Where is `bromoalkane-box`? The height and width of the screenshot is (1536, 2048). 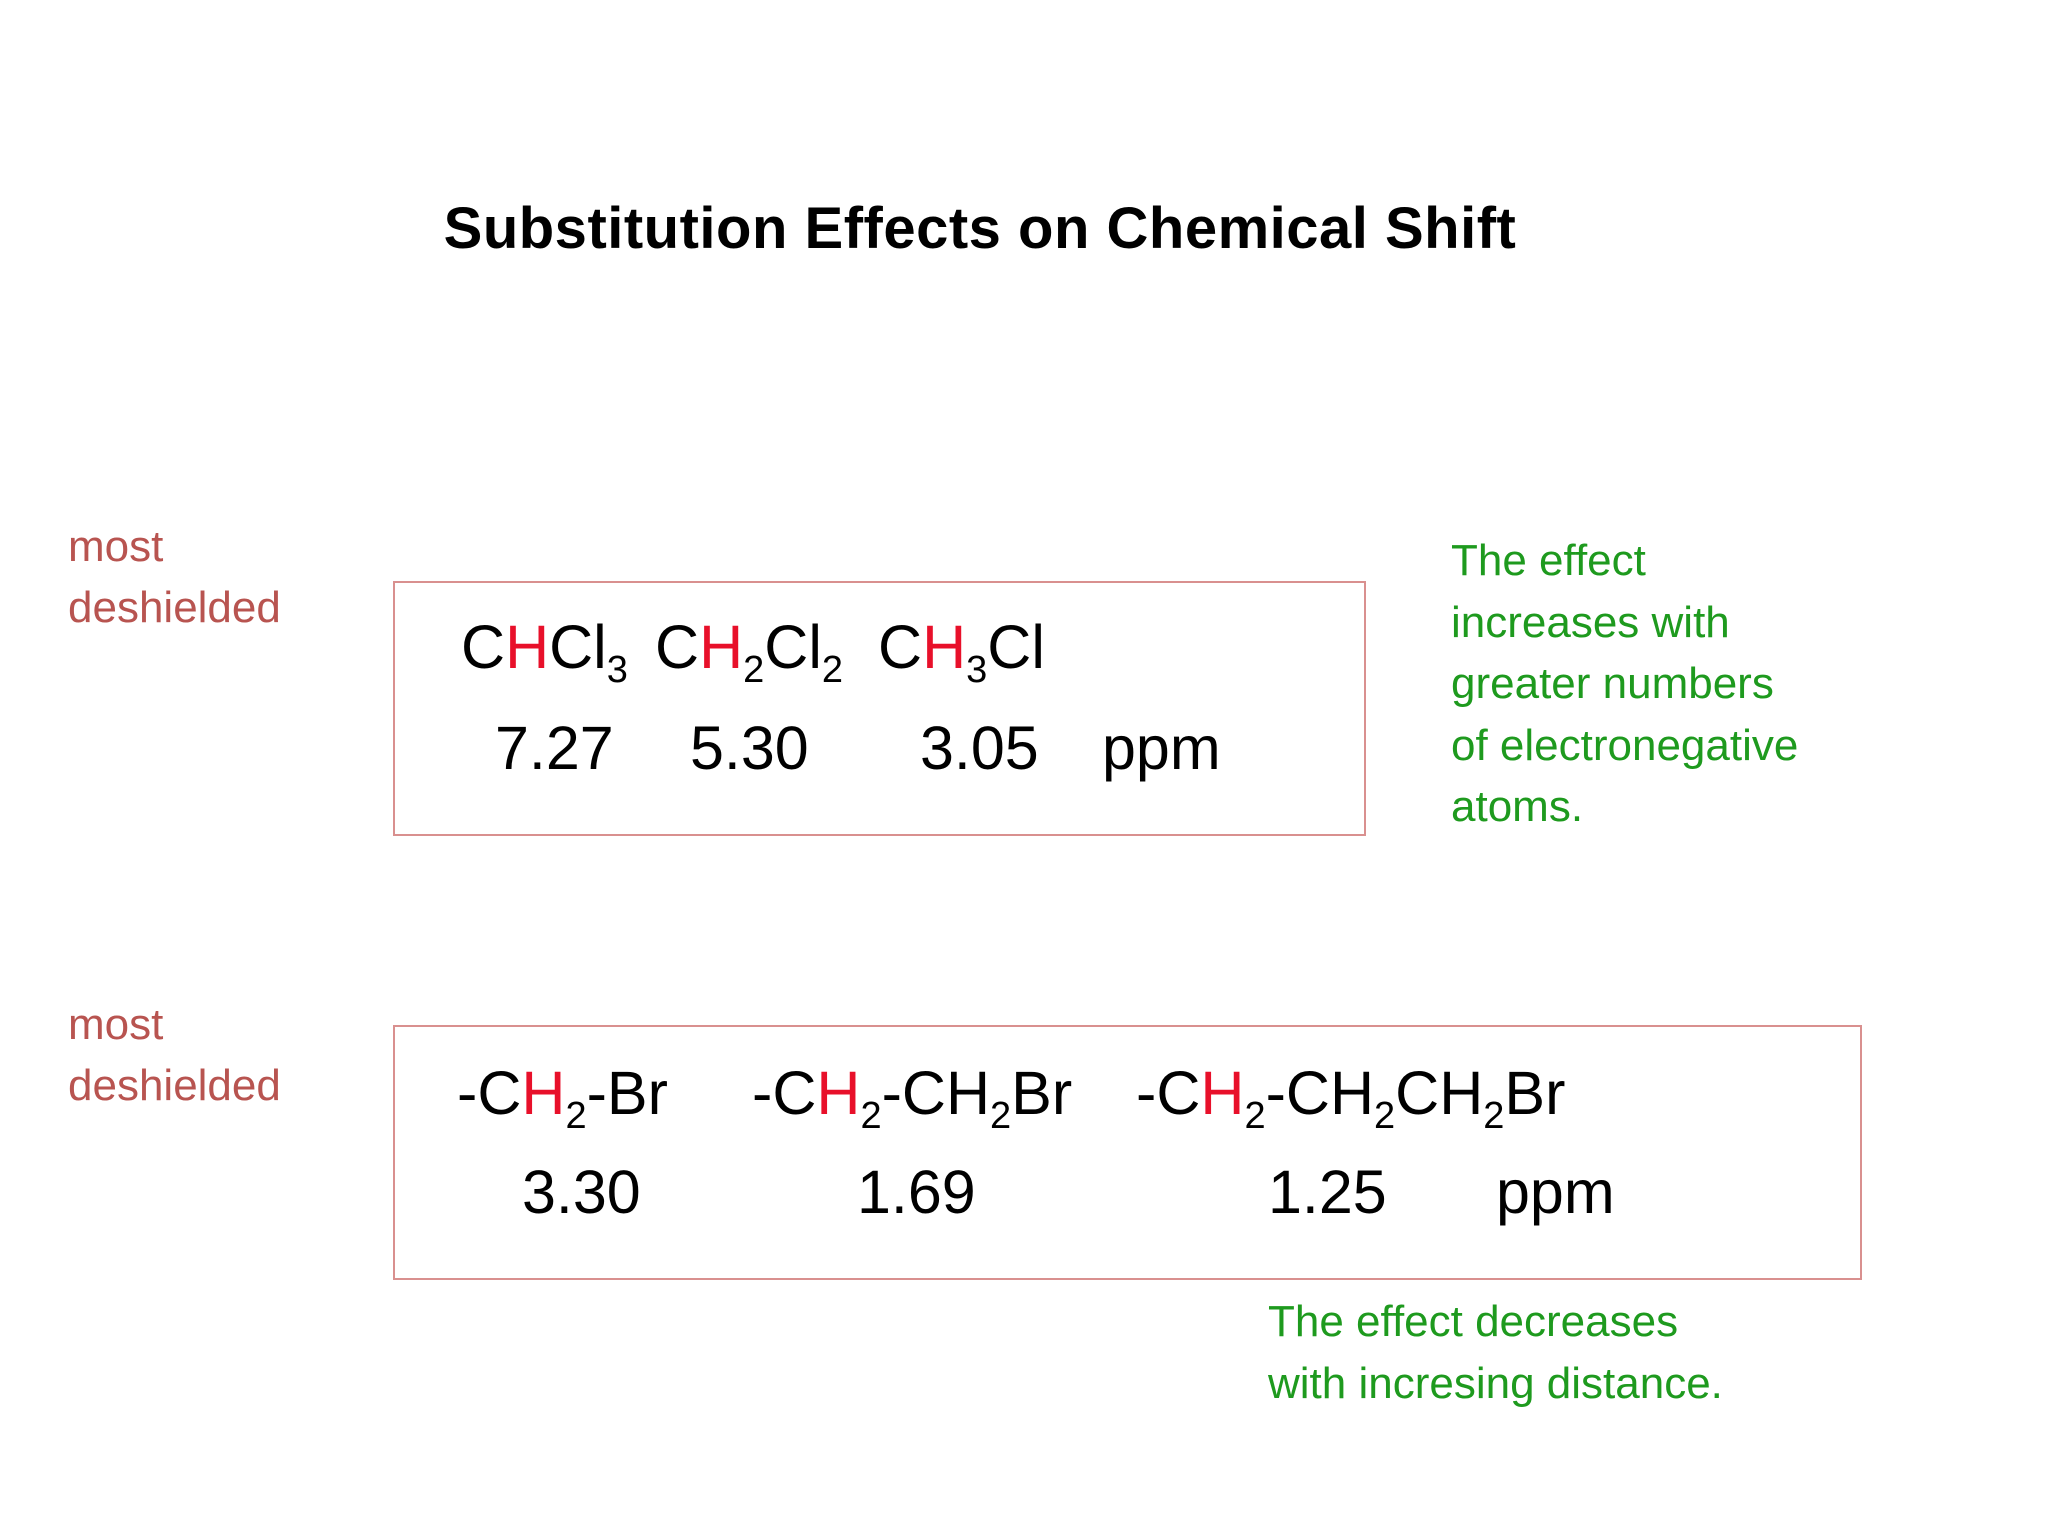
bromoalkane-box is located at coordinates (1127, 1152).